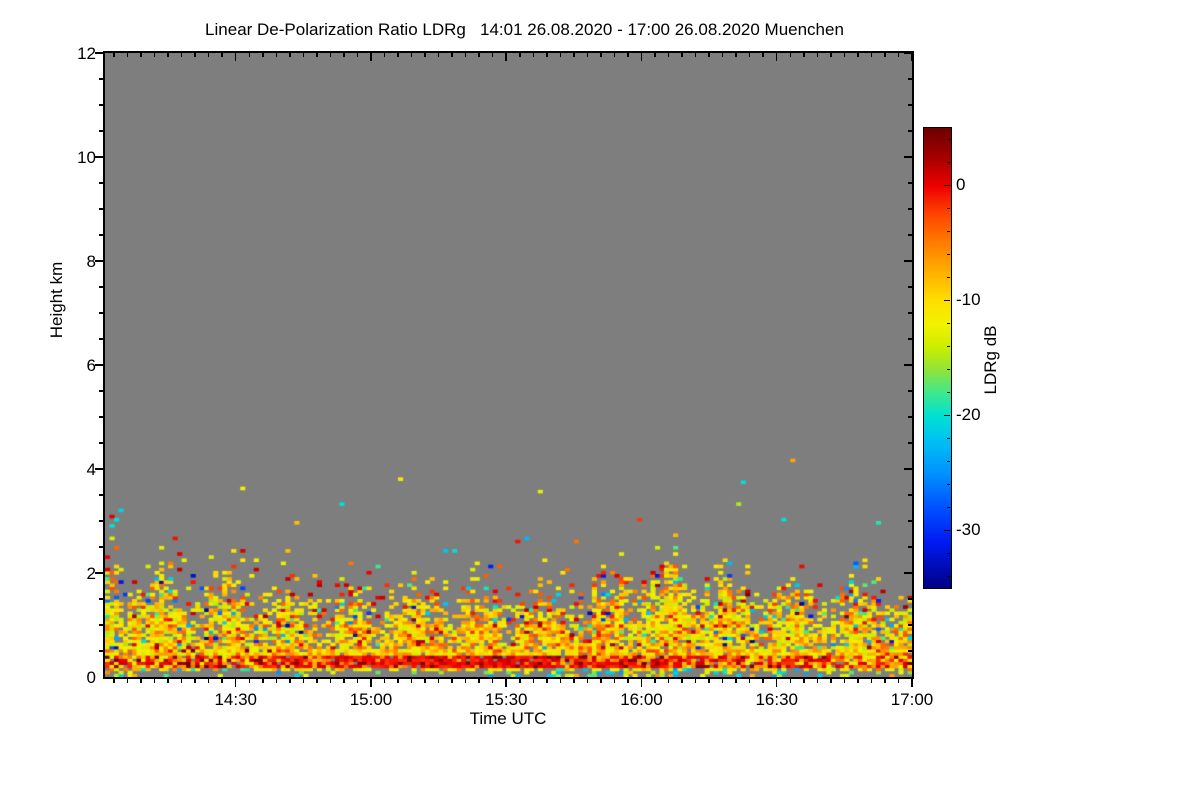 The width and height of the screenshot is (1200, 800). What do you see at coordinates (86, 157) in the screenshot?
I see `y-tick-label: 10` at bounding box center [86, 157].